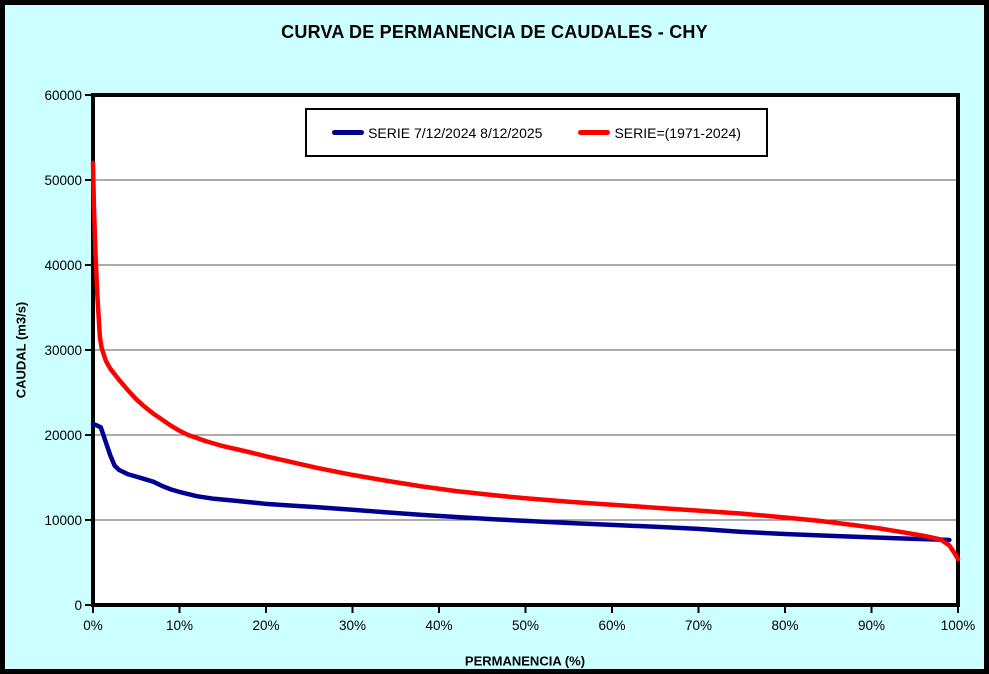  I want to click on red-line-swatch, so click(594, 132).